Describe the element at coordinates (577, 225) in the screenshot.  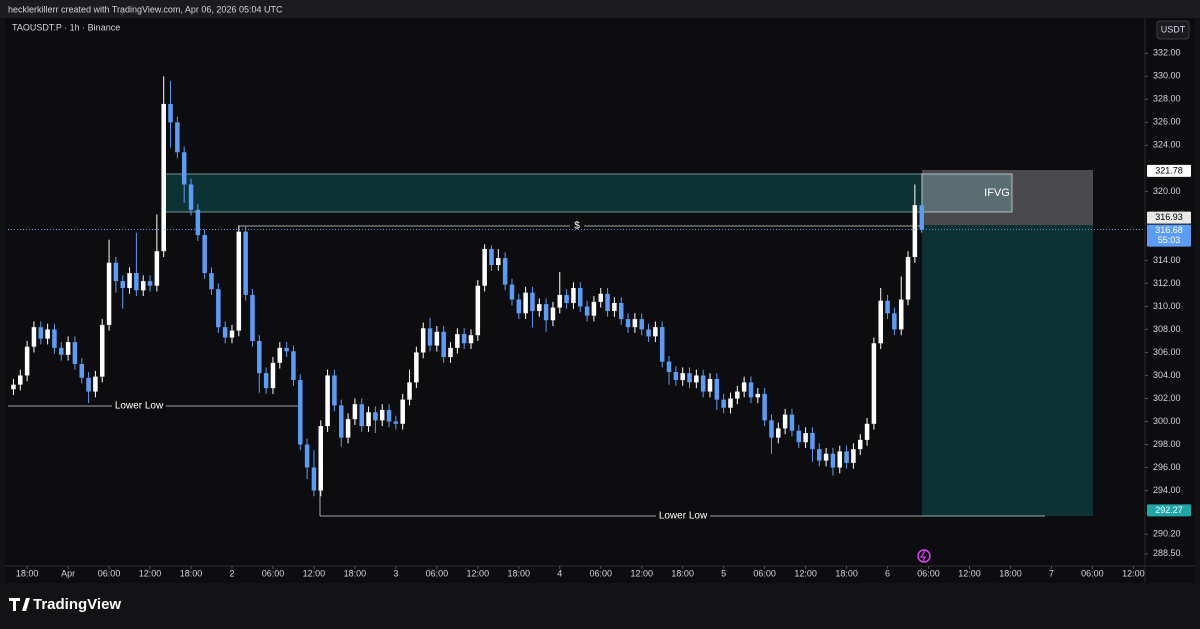
I see `liquidity-label-bg` at that location.